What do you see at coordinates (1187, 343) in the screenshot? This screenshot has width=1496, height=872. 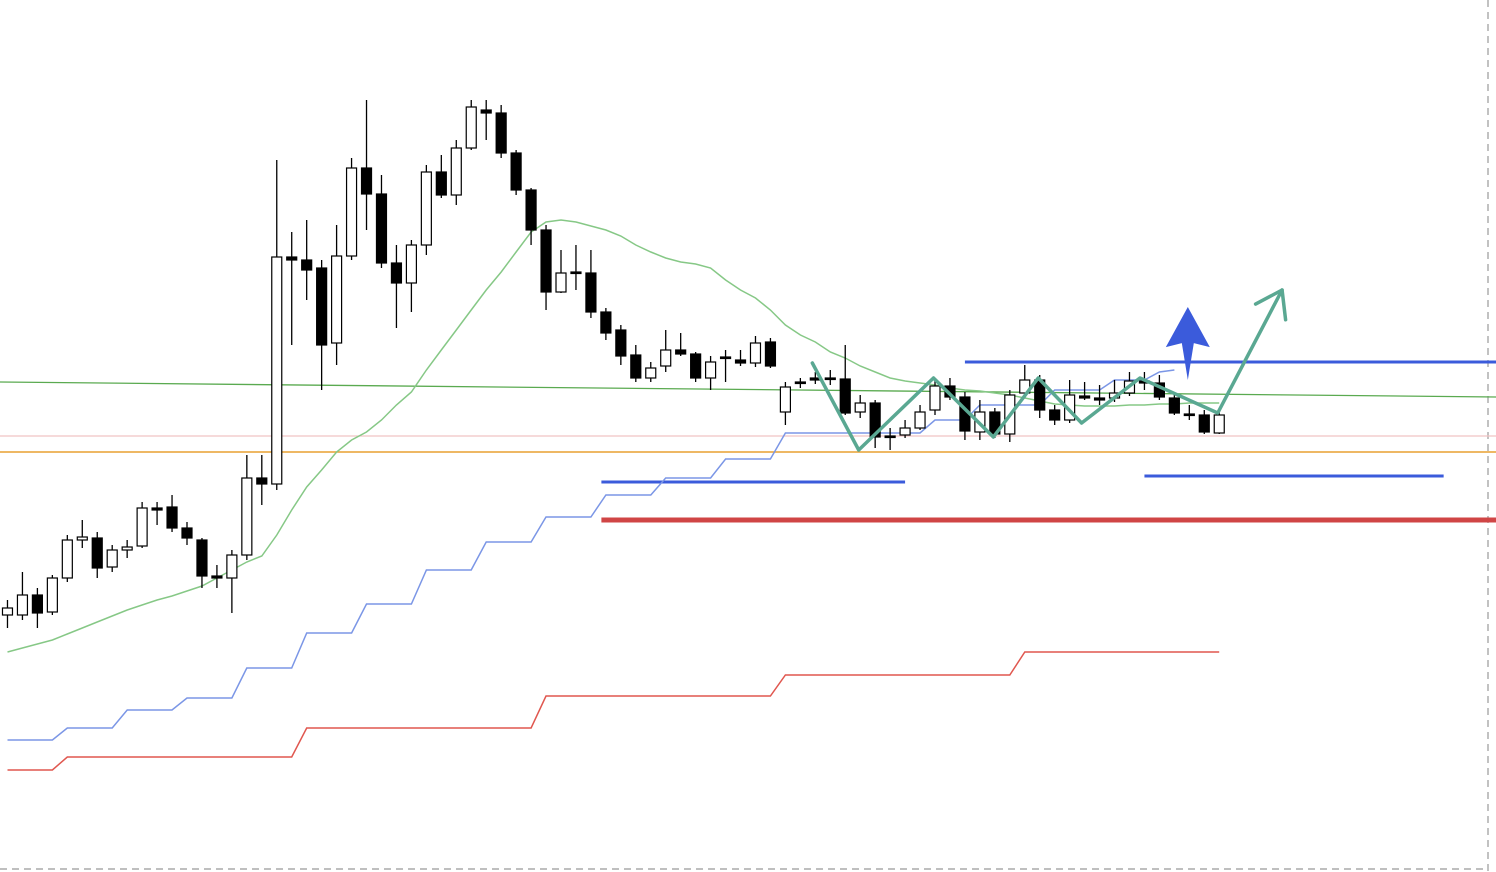 I see `up-arrow` at bounding box center [1187, 343].